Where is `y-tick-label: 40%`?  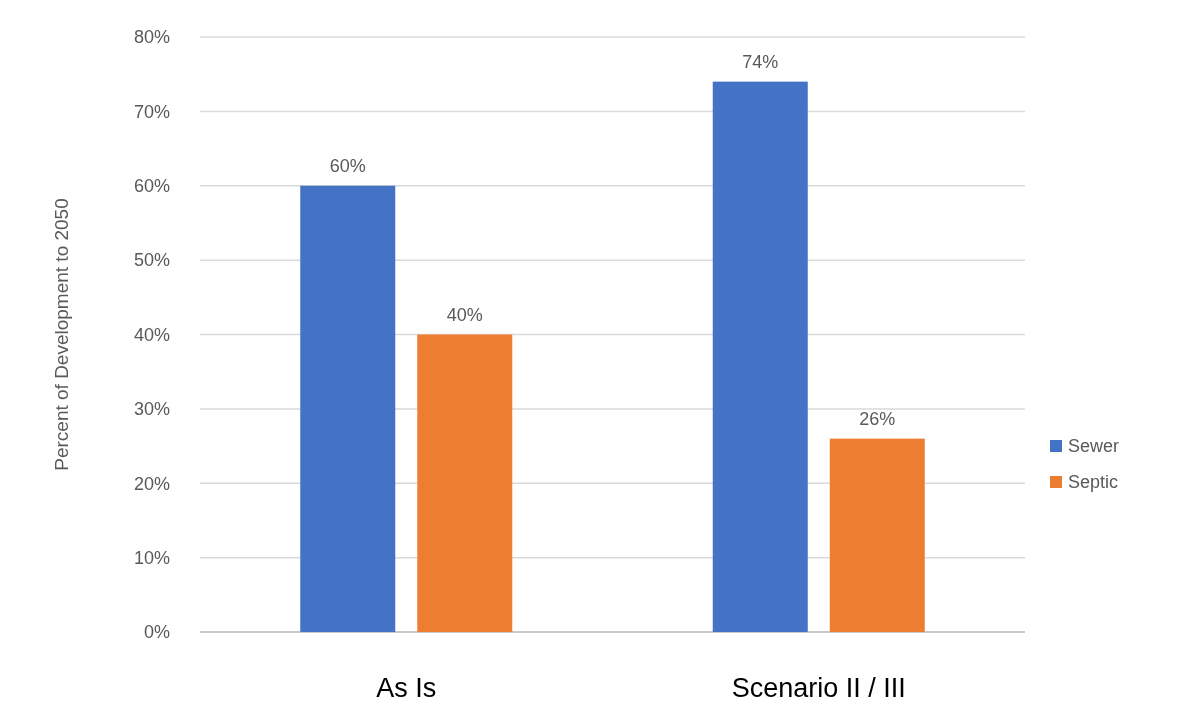
y-tick-label: 40% is located at coordinates (151, 334).